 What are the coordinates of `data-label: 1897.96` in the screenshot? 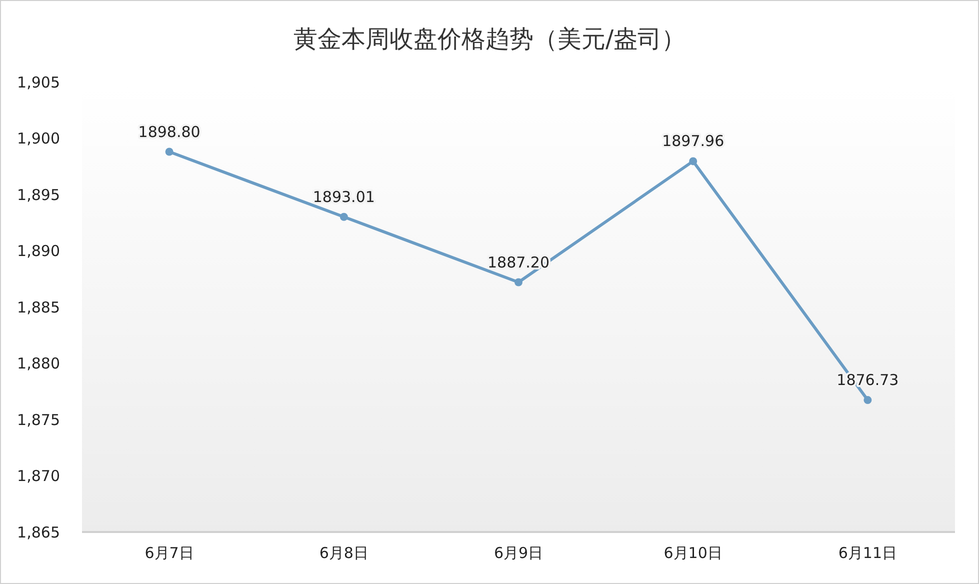 It's located at (693, 141).